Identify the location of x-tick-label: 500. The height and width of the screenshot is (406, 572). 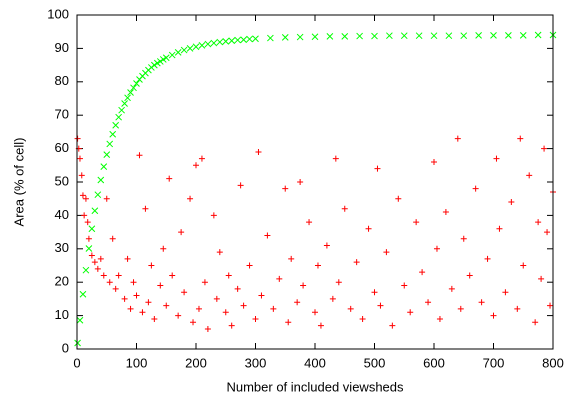
(375, 362).